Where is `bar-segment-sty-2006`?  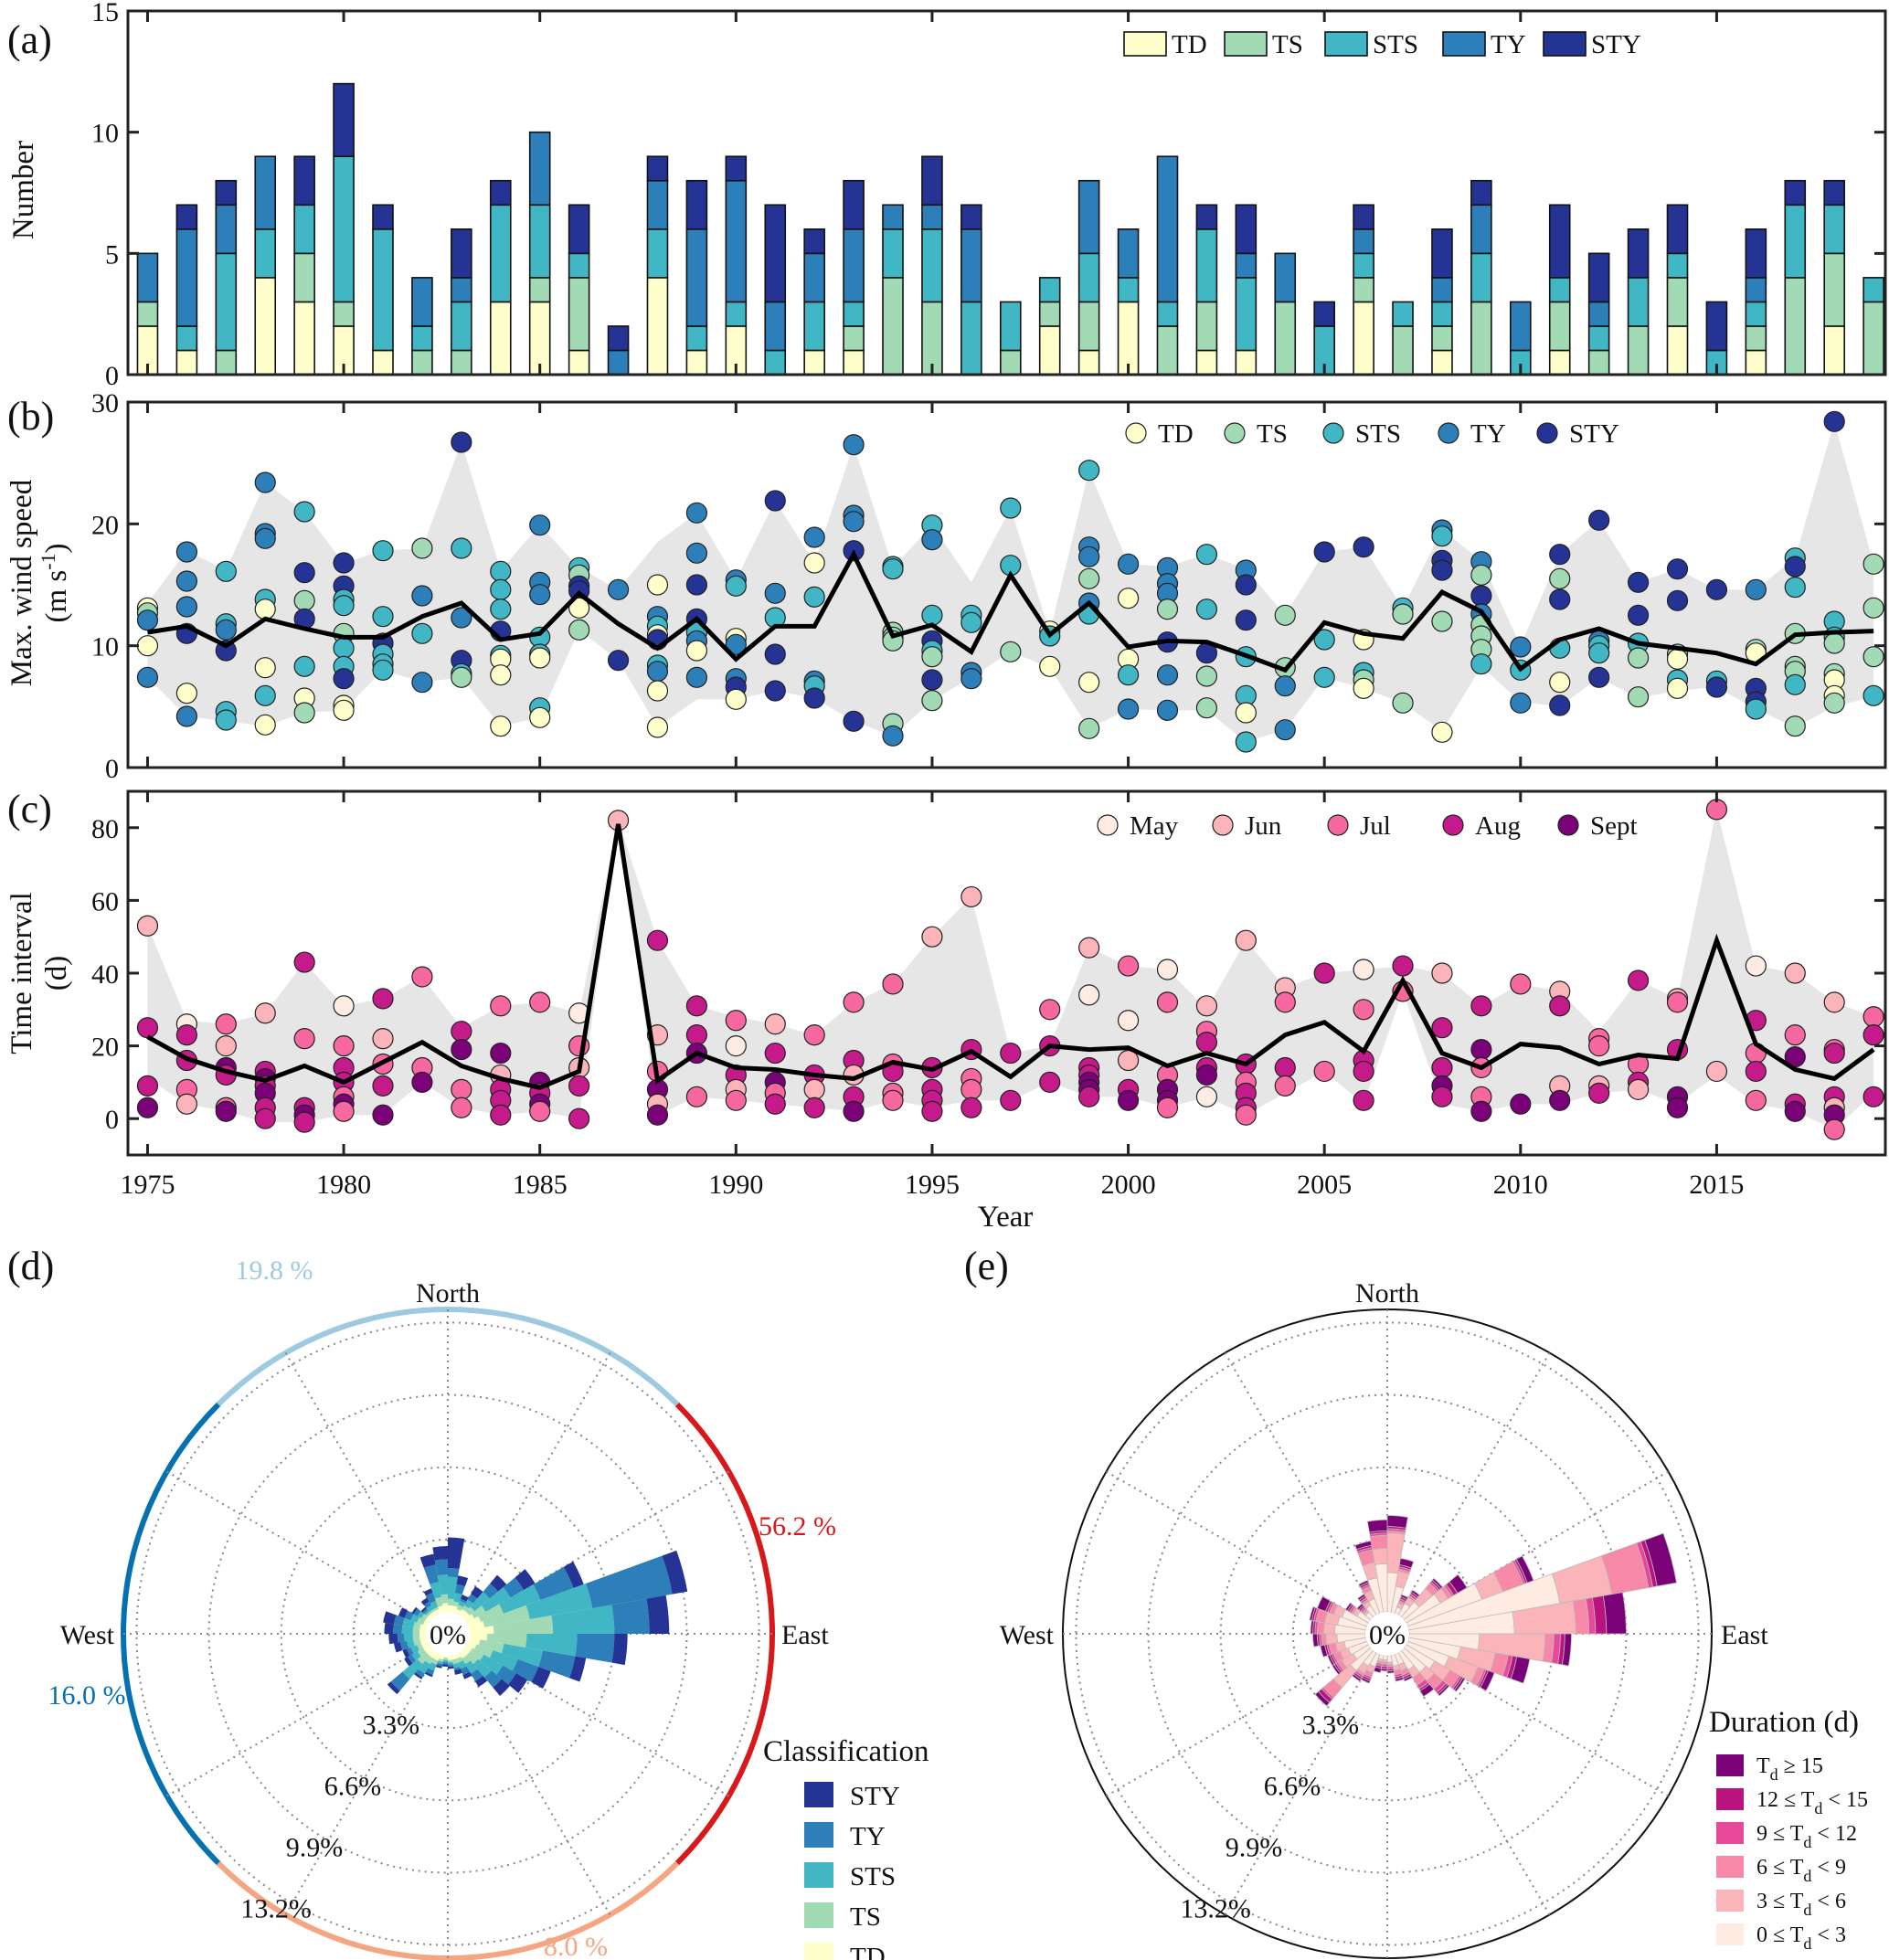
bar-segment-sty-2006 is located at coordinates (1363, 217).